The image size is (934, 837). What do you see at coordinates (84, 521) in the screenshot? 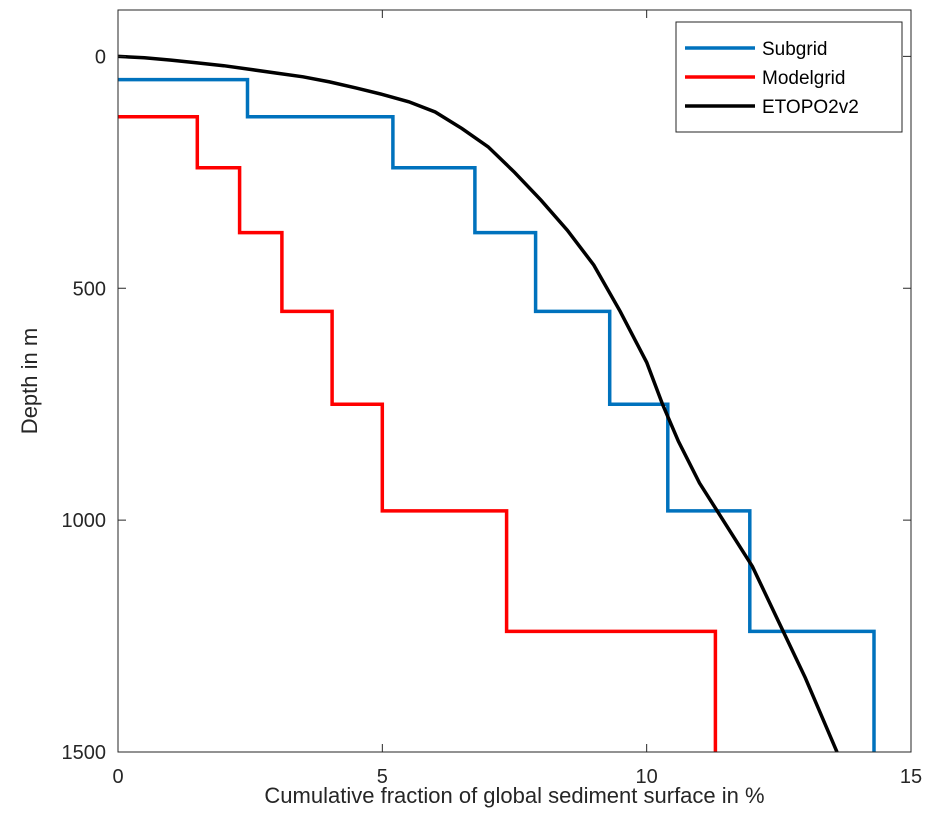
I see `y-tick-label: 1000` at bounding box center [84, 521].